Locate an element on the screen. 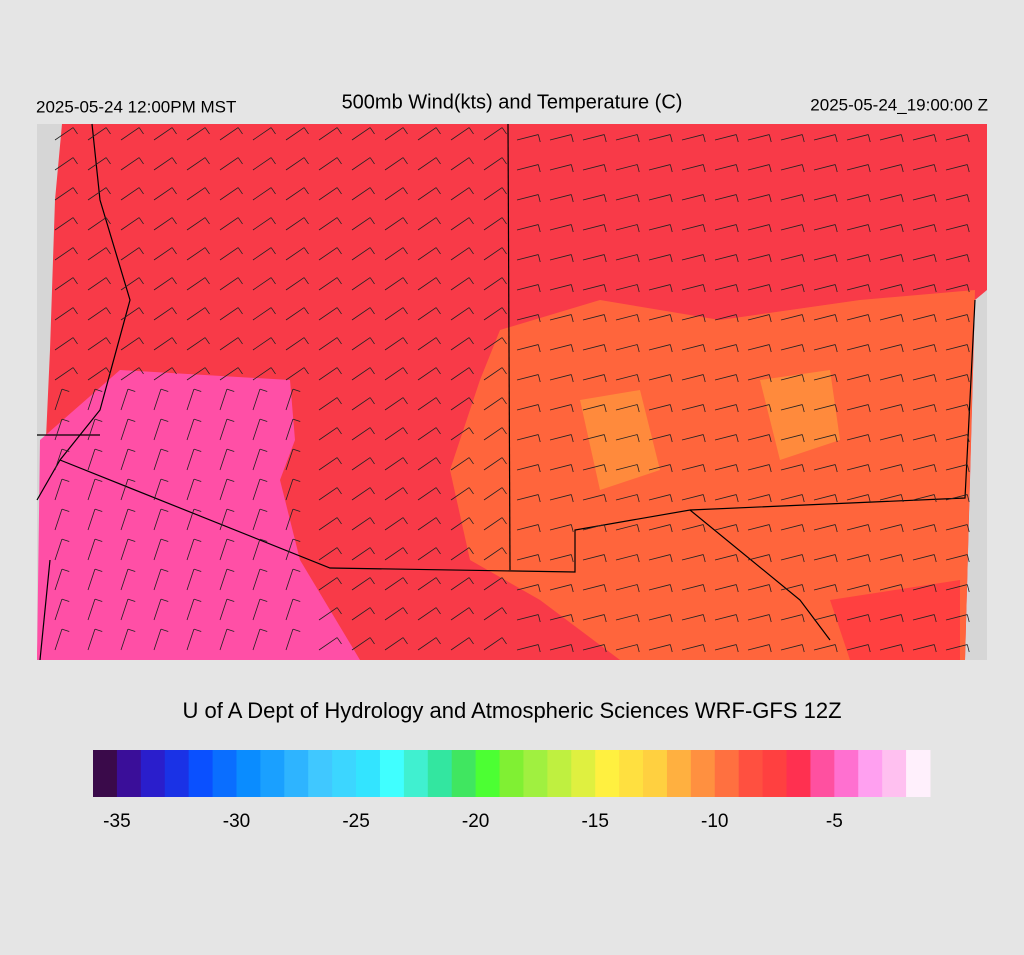 The height and width of the screenshot is (955, 1024). map-title: 500mb Wind(kts) and Temperature (C) is located at coordinates (512, 102).